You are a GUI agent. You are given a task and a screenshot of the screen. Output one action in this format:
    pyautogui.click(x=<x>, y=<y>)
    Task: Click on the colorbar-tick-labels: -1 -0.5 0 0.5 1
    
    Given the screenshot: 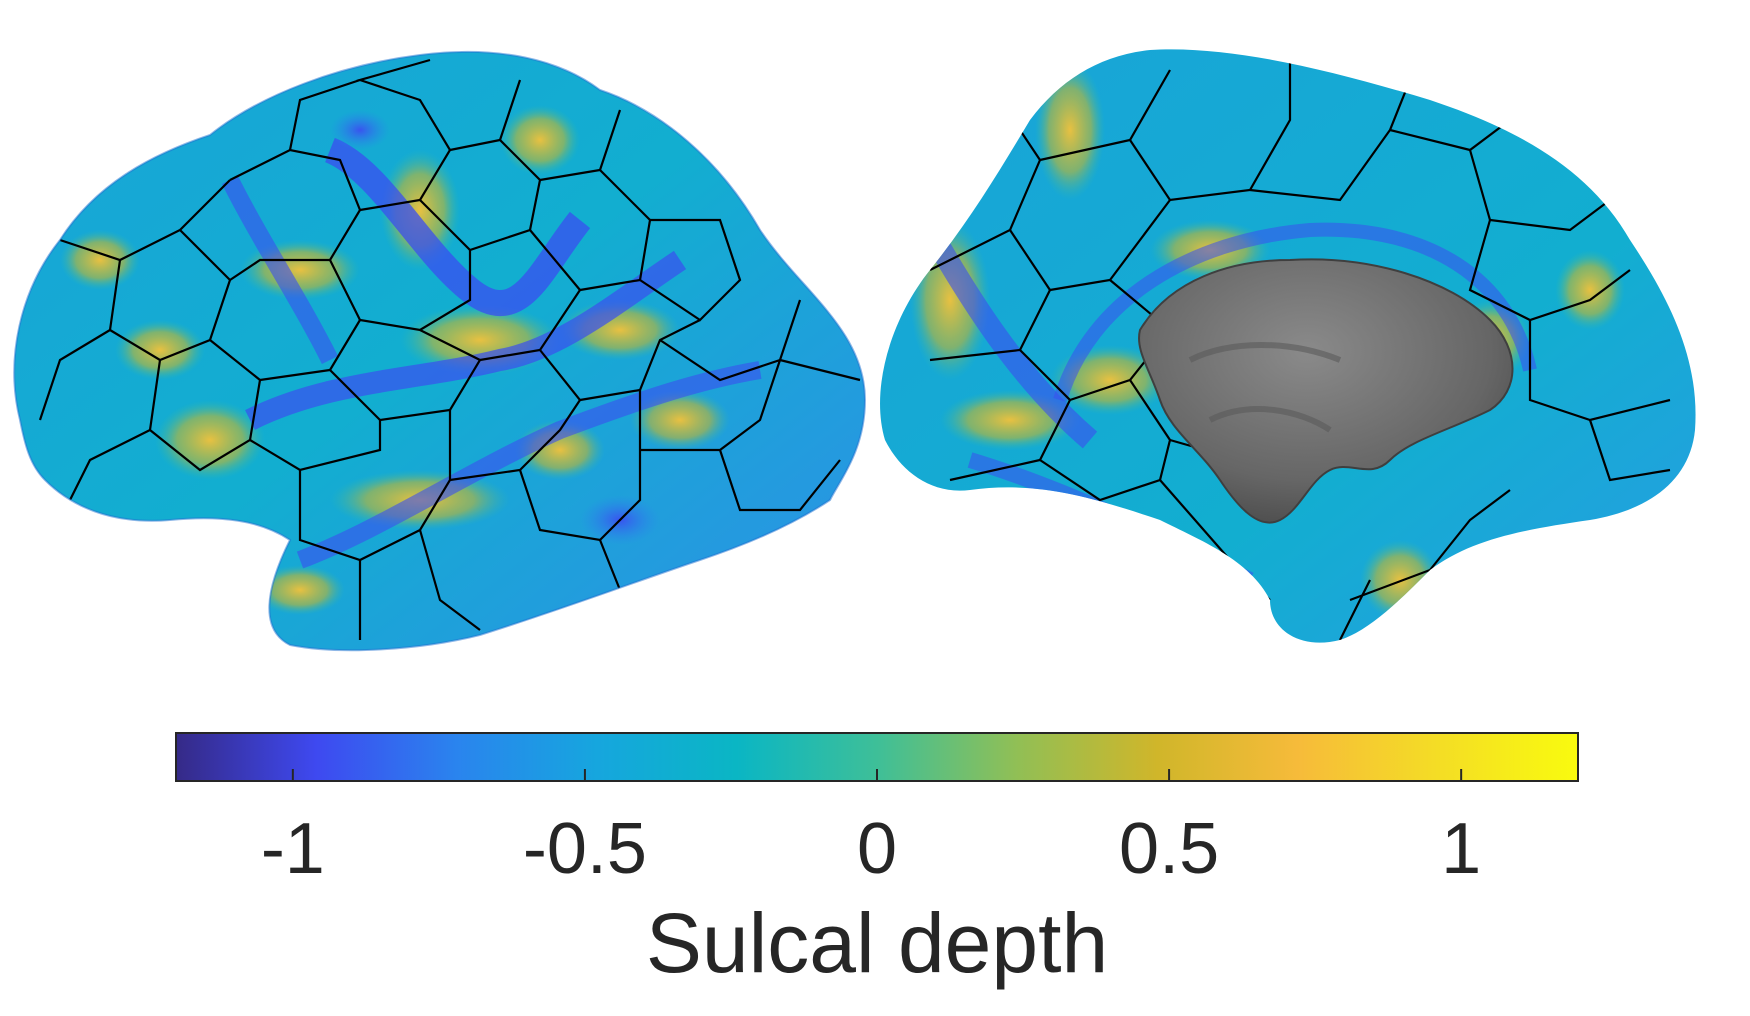 What is the action you would take?
    pyautogui.click(x=871, y=849)
    